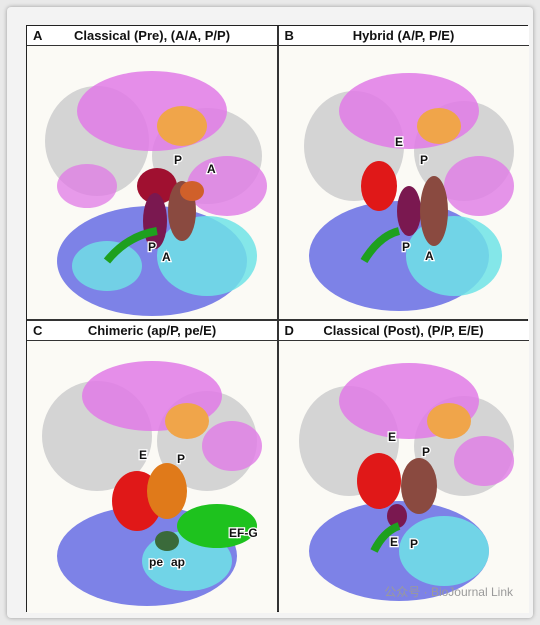  I want to click on label-a-a-top: A, so click(211, 169).